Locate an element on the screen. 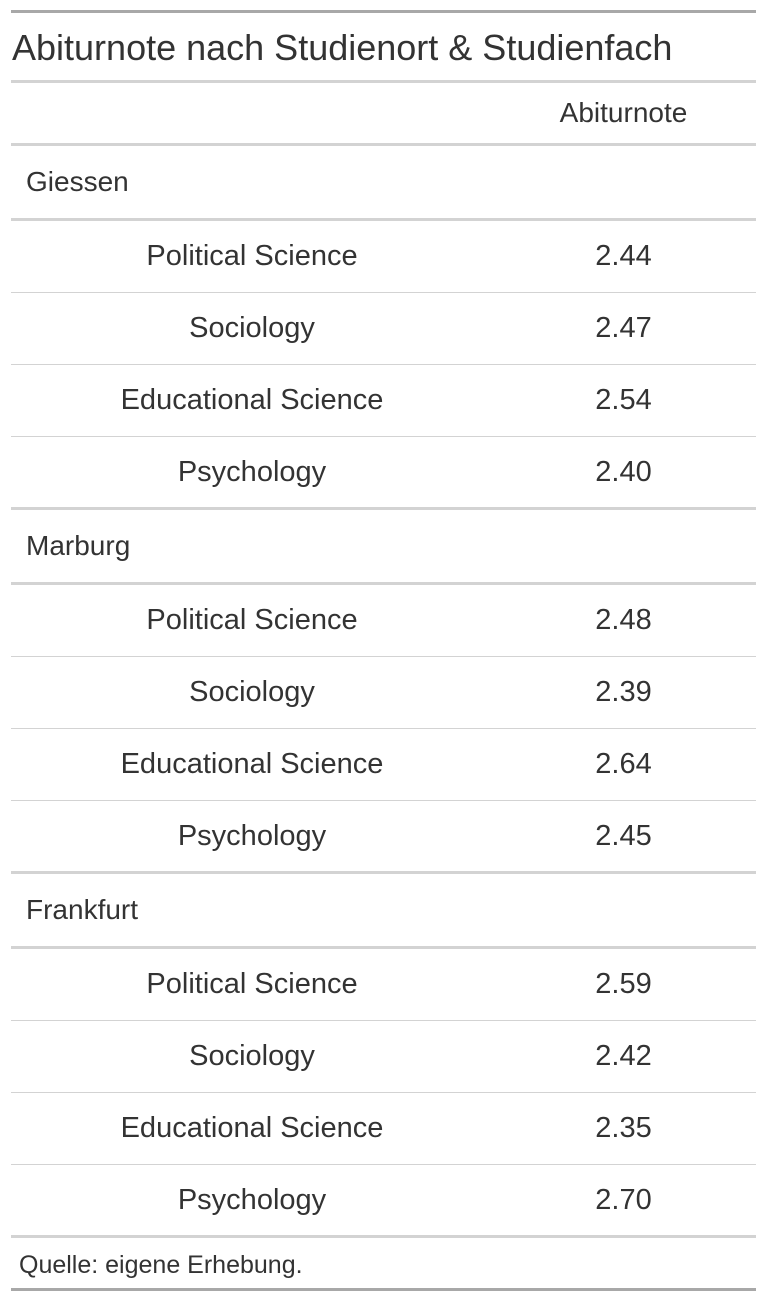  table-row: Educational Science 2.35 is located at coordinates (383, 1129).